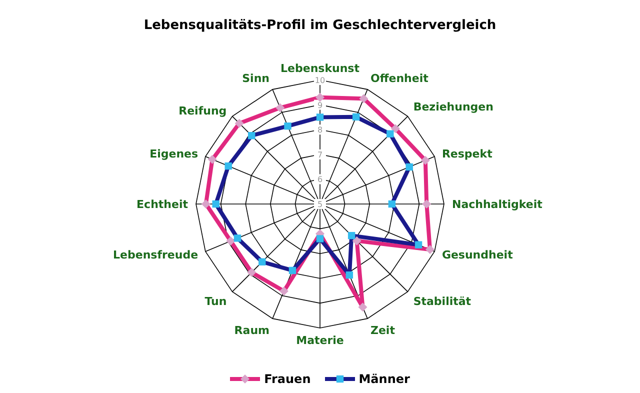  I want to click on spoke-label: Echtheit, so click(162, 204).